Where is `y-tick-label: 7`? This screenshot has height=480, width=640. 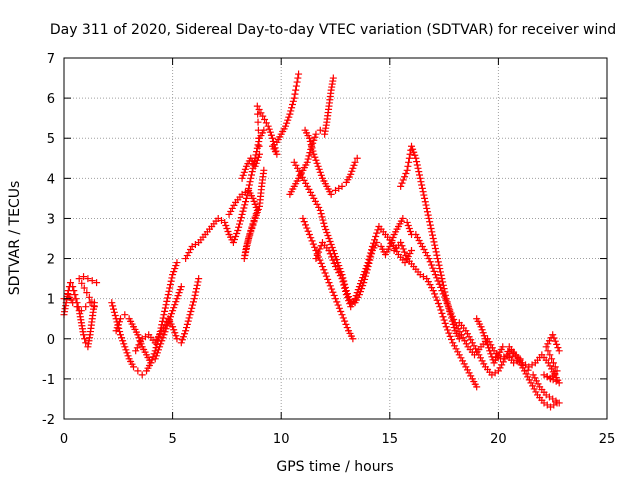
y-tick-label: 7 is located at coordinates (51, 59).